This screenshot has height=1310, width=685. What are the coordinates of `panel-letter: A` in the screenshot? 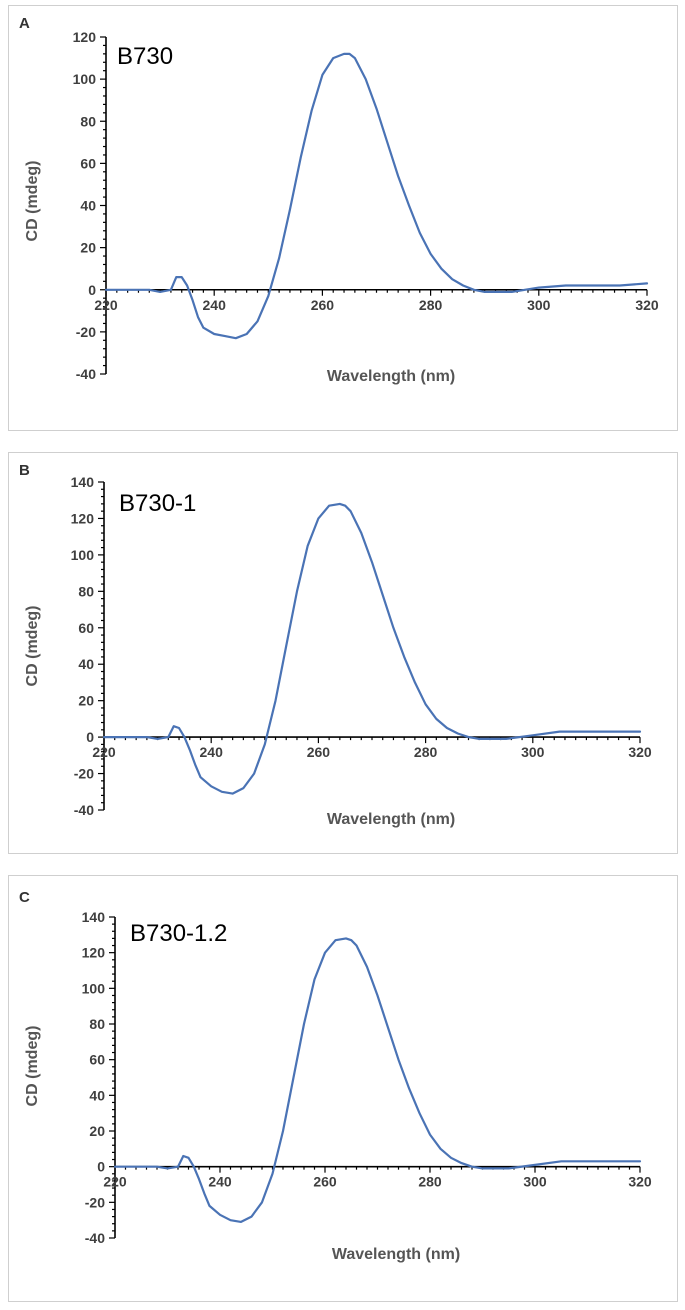 It's located at (24, 23).